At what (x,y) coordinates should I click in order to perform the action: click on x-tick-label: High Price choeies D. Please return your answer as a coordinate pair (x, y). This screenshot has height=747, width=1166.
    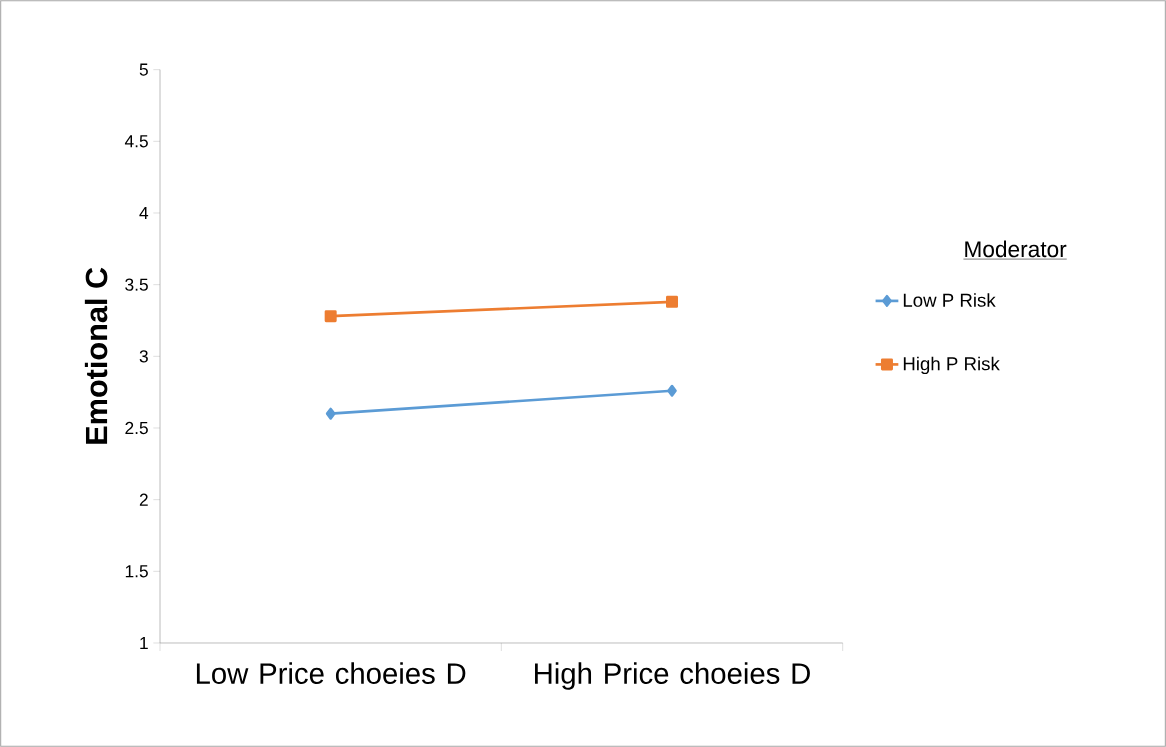
    Looking at the image, I should click on (672, 676).